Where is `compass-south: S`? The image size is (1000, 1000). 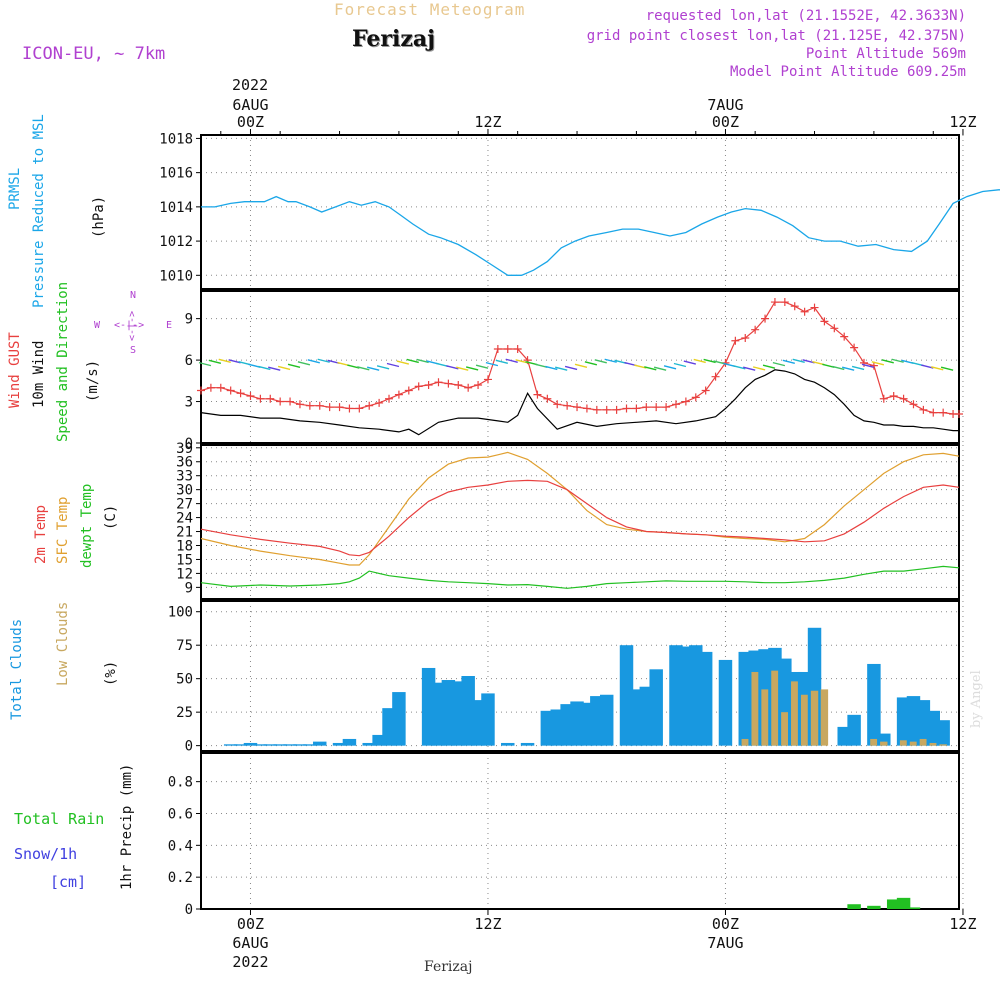 compass-south: S is located at coordinates (133, 350).